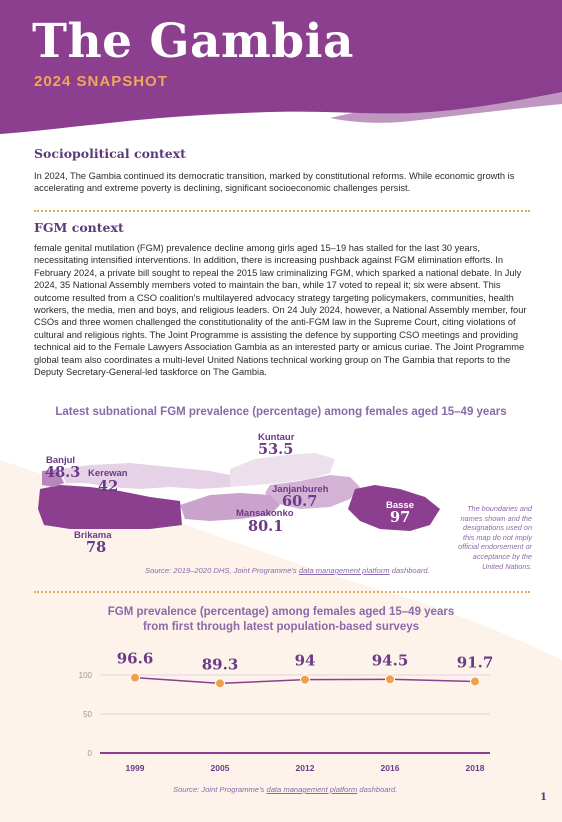 The height and width of the screenshot is (822, 562). I want to click on x-tick-label: 2018, so click(475, 768).